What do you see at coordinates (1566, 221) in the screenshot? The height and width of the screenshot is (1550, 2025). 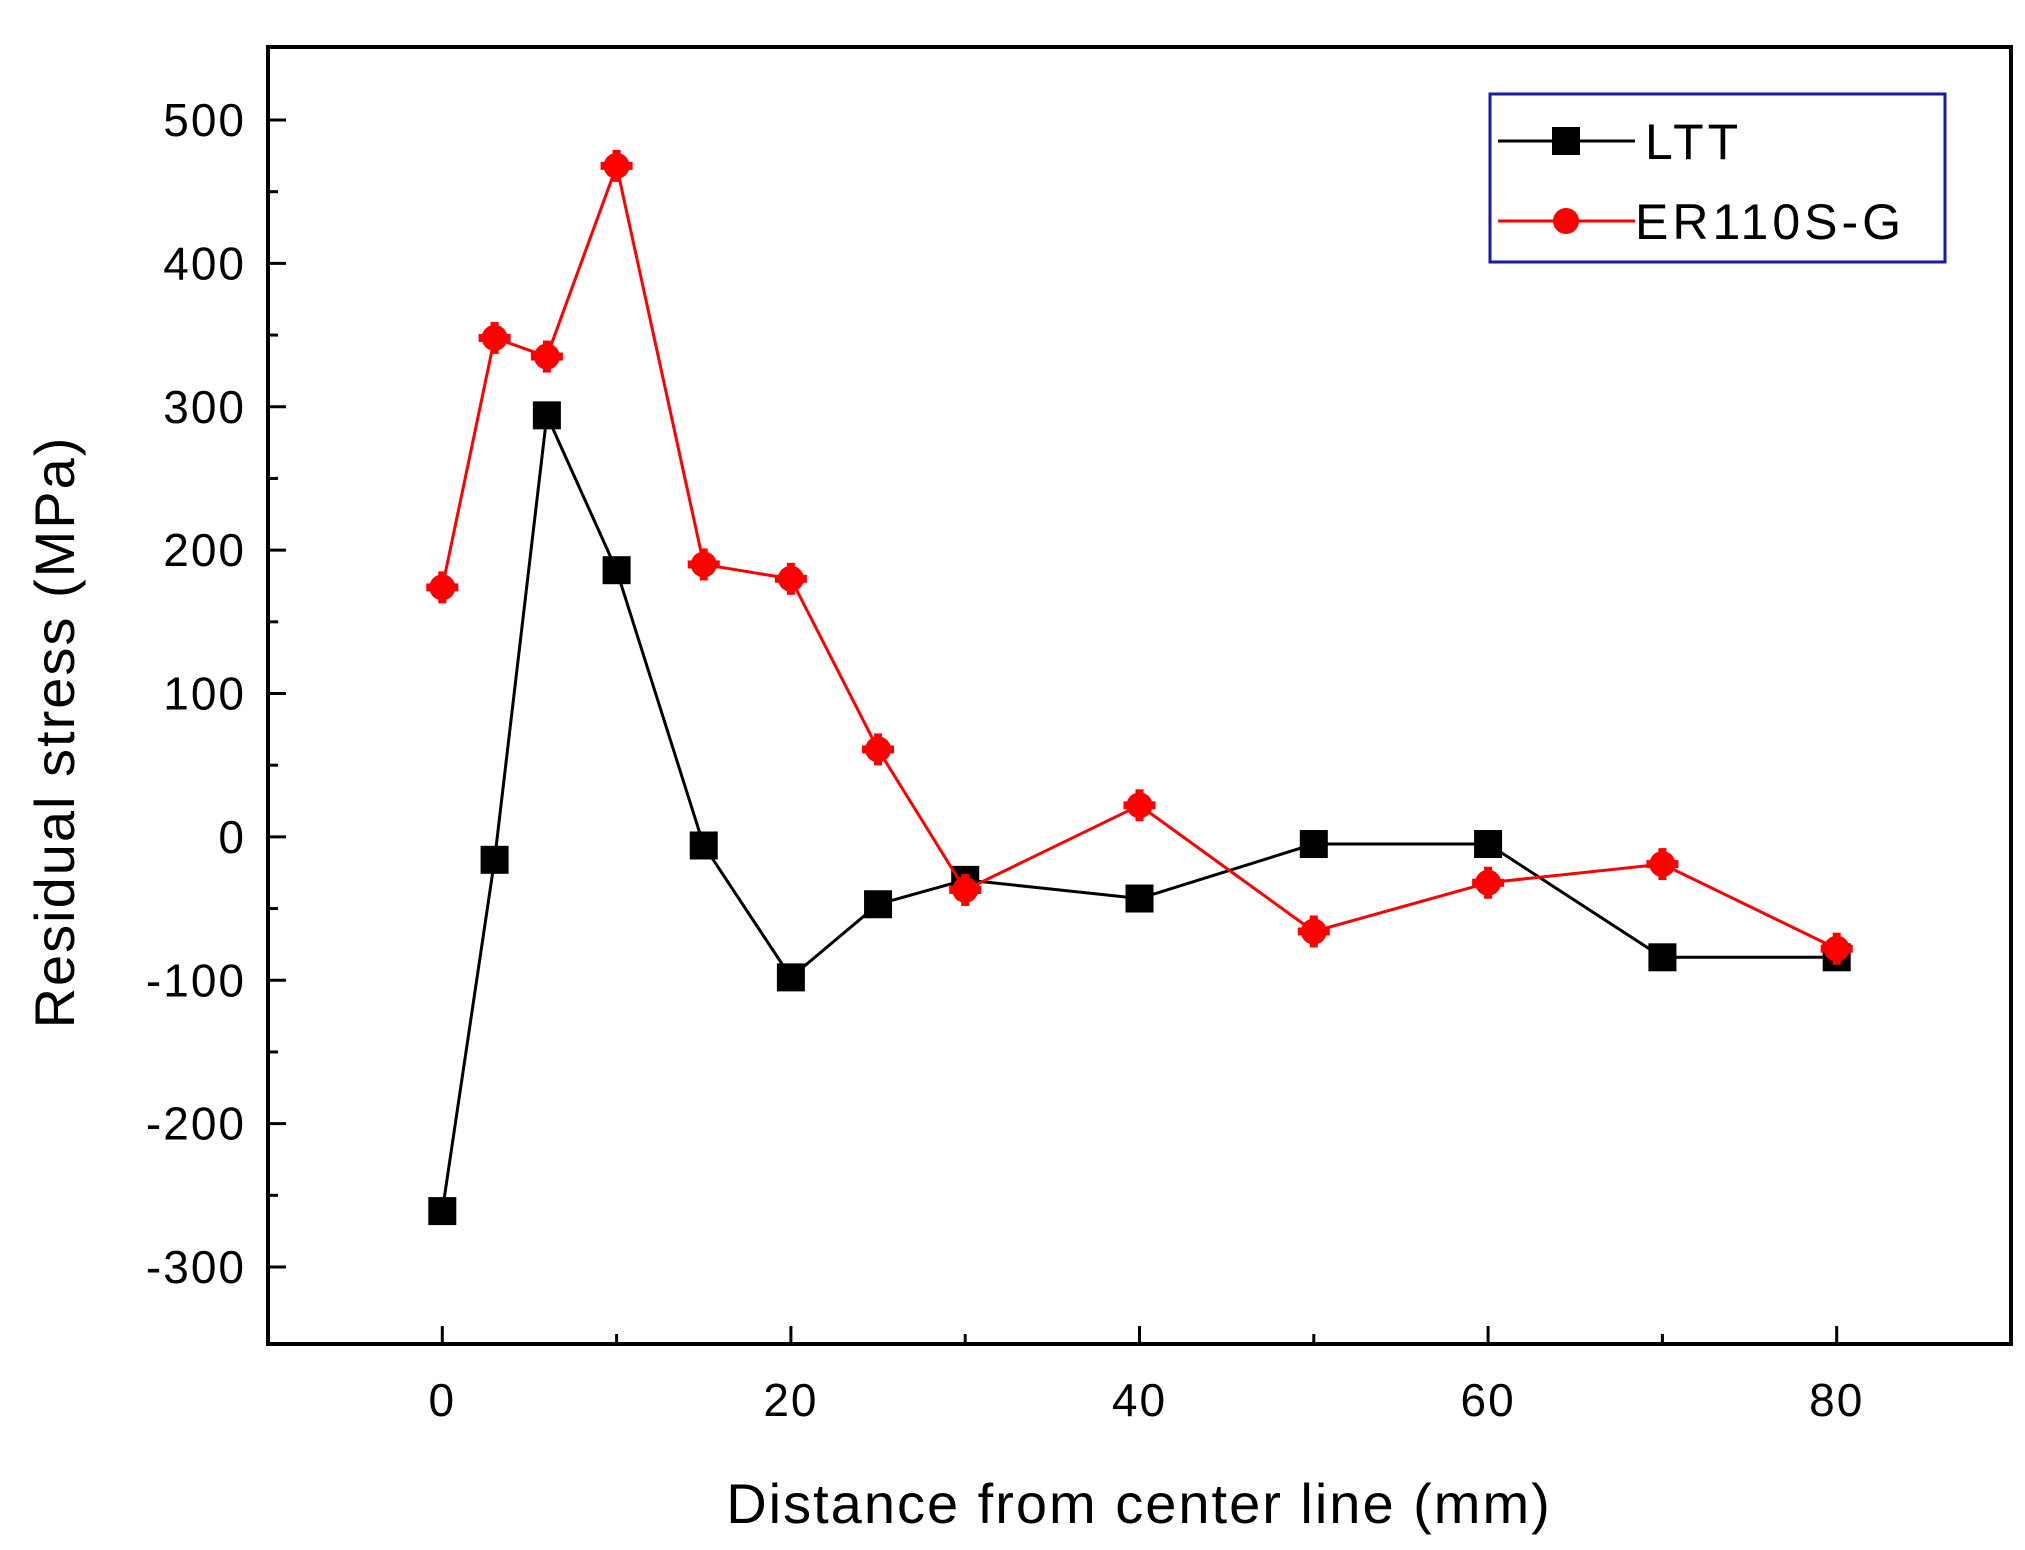 I see `legend-marker-er110s-g` at bounding box center [1566, 221].